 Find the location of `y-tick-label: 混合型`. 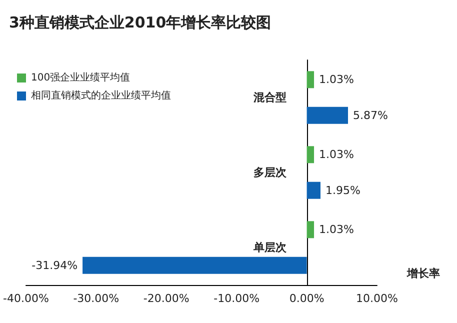

y-tick-label: 混合型 is located at coordinates (269, 97).